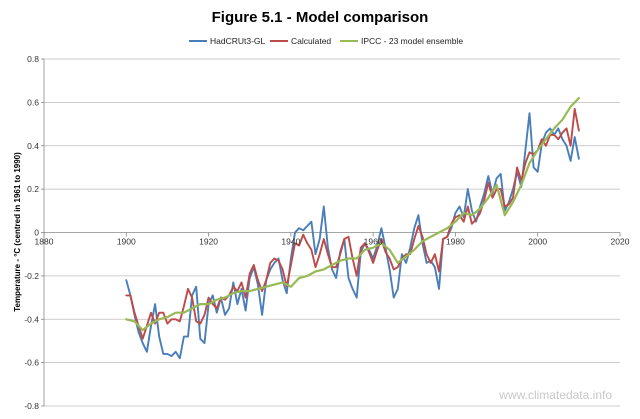 This screenshot has height=419, width=640. What do you see at coordinates (373, 242) in the screenshot?
I see `x-tick-label: 1960` at bounding box center [373, 242].